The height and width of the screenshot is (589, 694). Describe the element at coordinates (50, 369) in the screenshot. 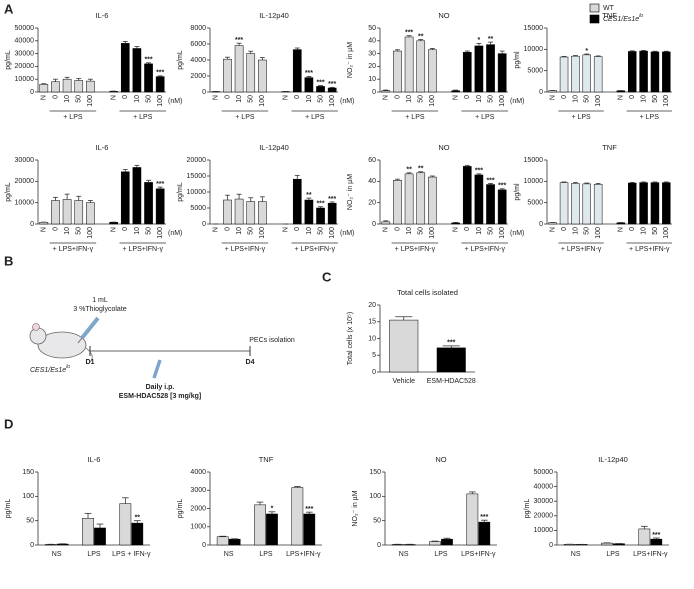

I see `mouse-label: CES1/Es1elo` at that location.